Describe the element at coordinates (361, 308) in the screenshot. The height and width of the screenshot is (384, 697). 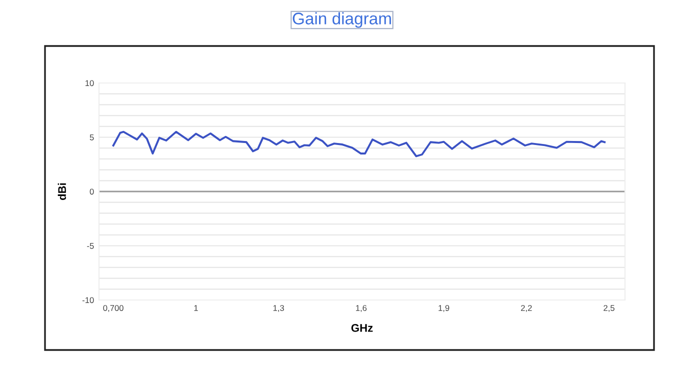
I see `x-tick-label: 1,6` at that location.